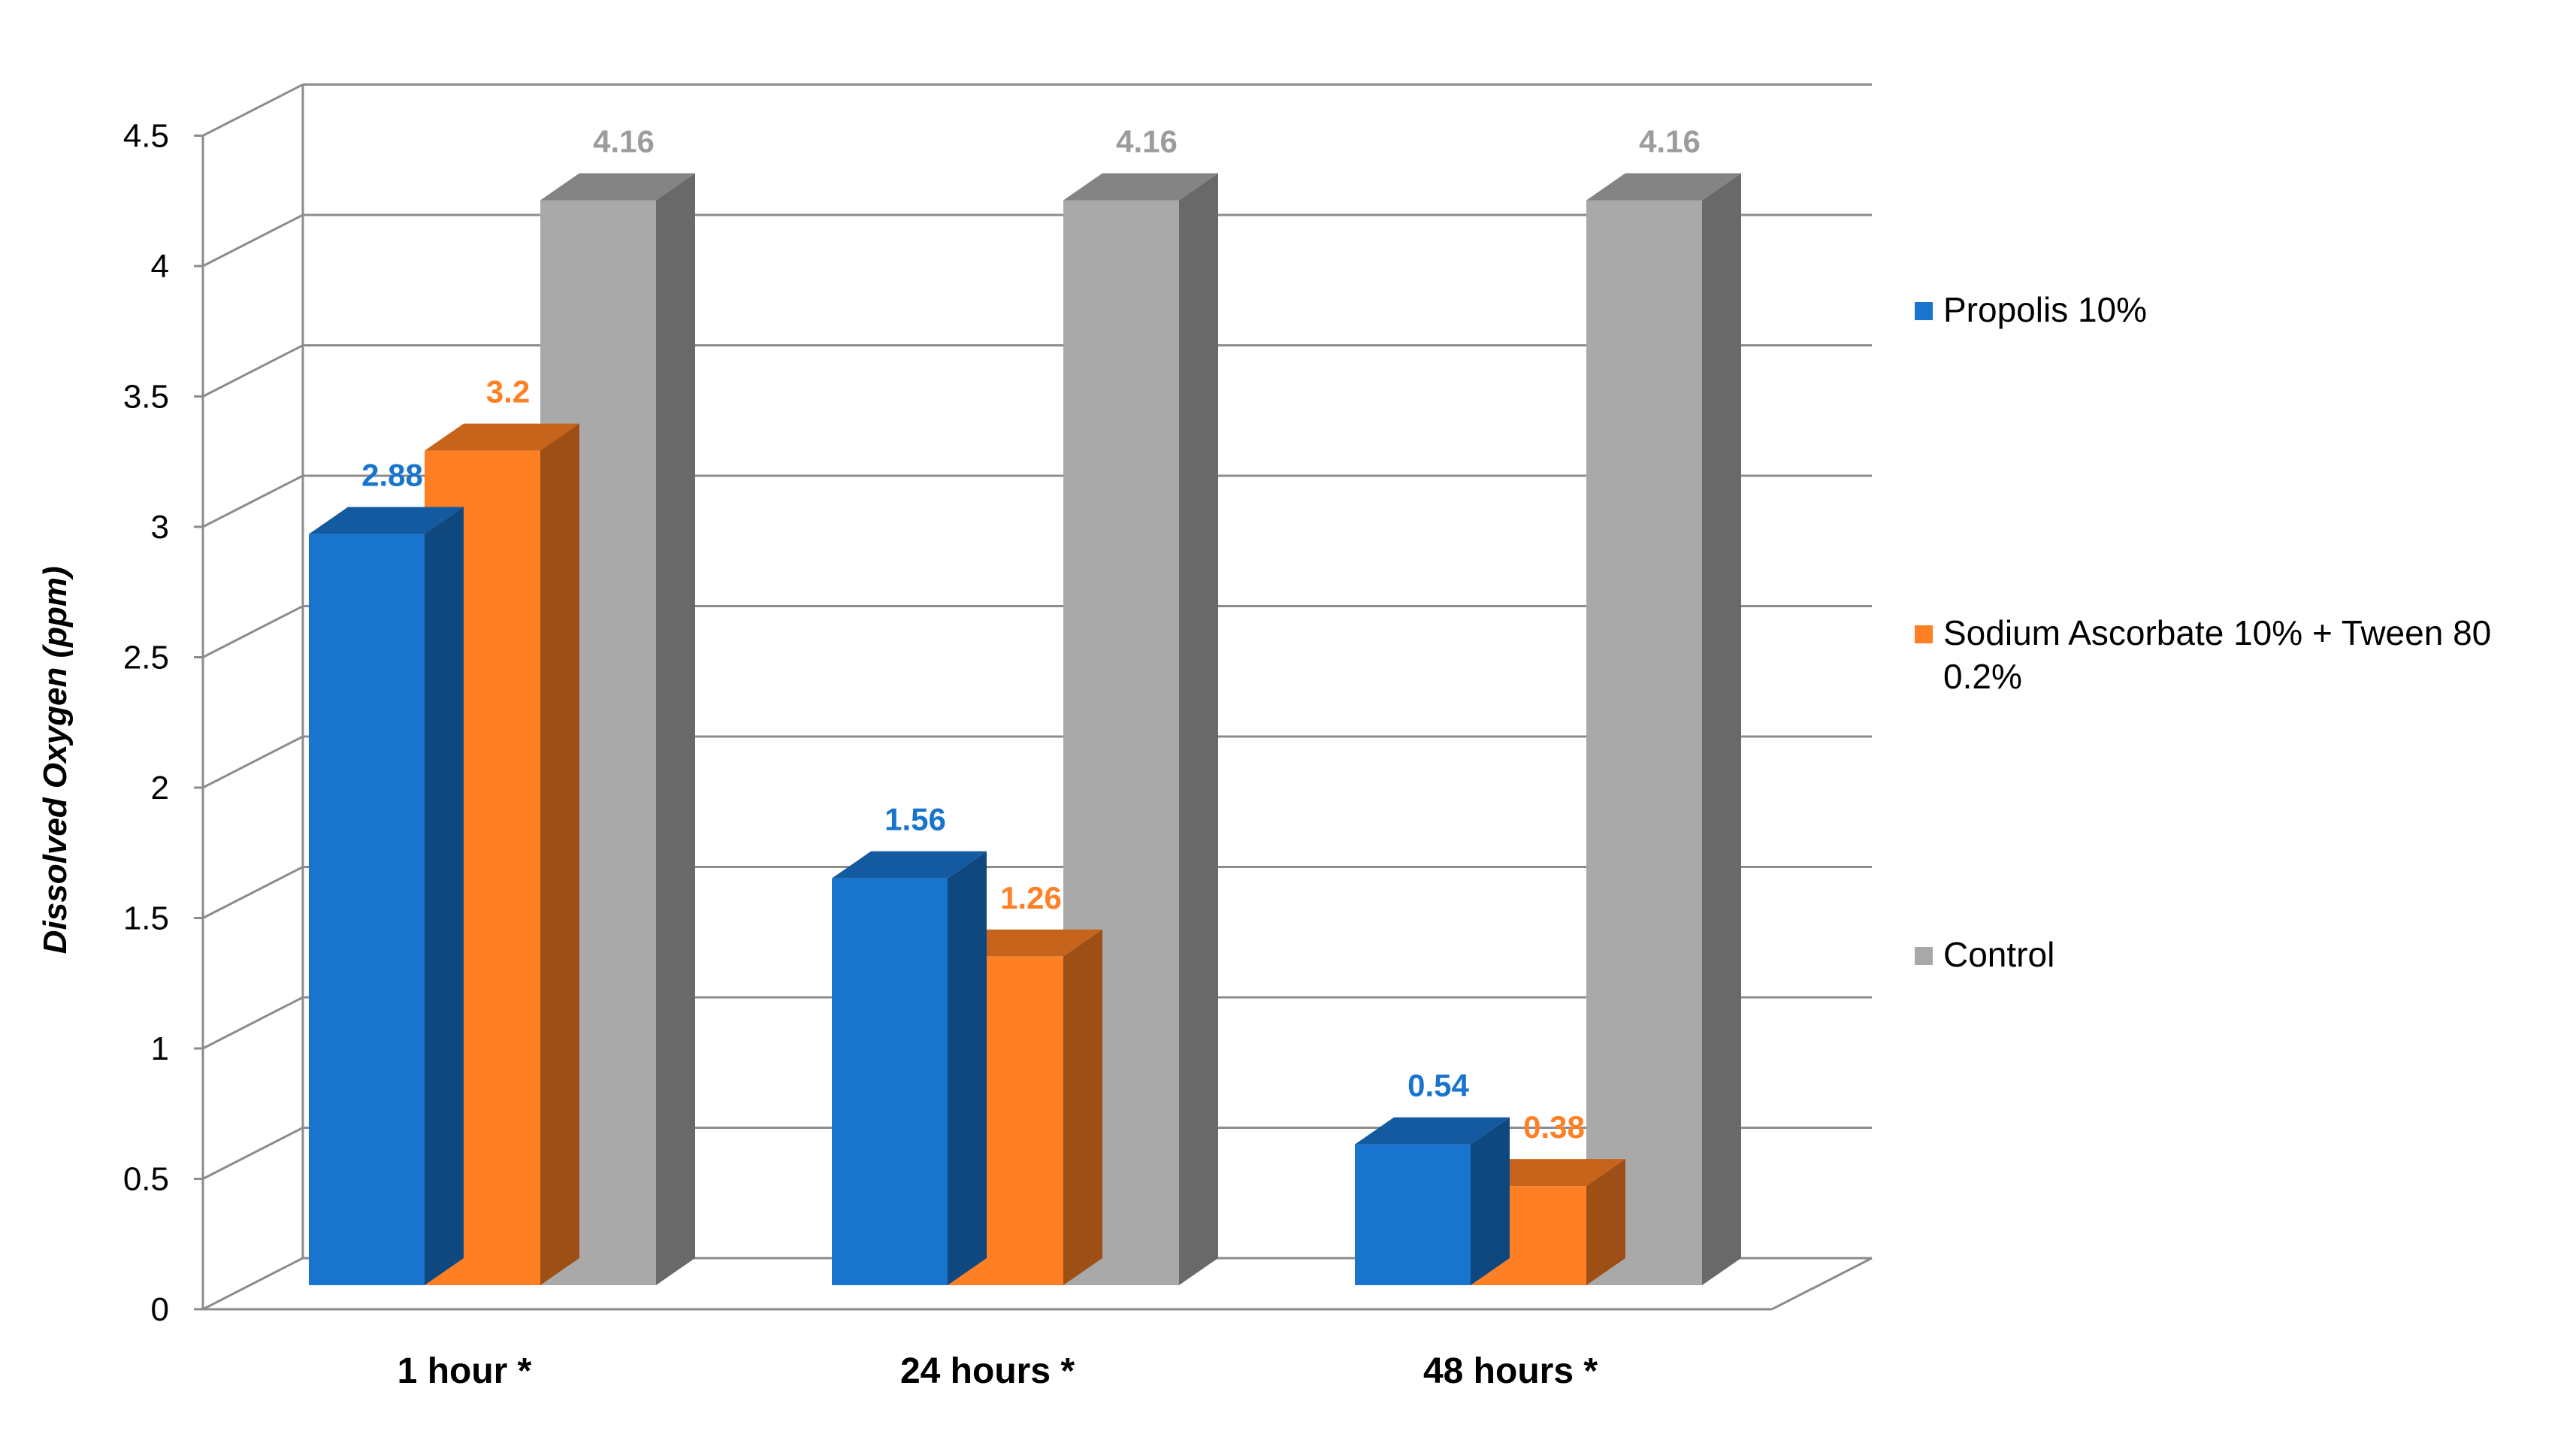 Image resolution: width=2576 pixels, height=1434 pixels. What do you see at coordinates (160, 528) in the screenshot?
I see `y-tick-label: 3` at bounding box center [160, 528].